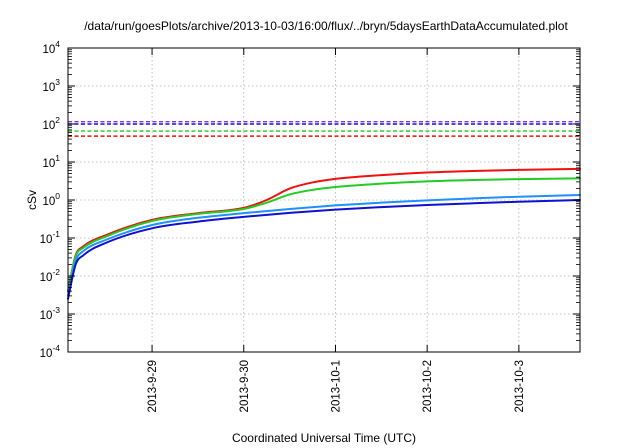  Describe the element at coordinates (520, 386) in the screenshot. I see `x-tick-label: 2013-10-3` at that location.